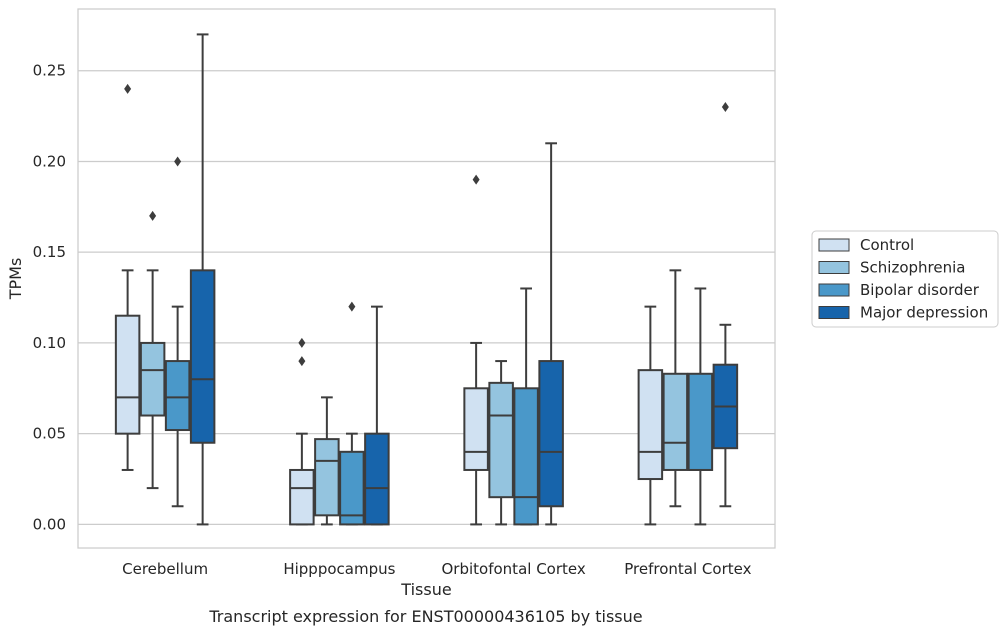 The height and width of the screenshot is (634, 1007). I want to click on y-tick-label: 0.00, so click(49, 524).